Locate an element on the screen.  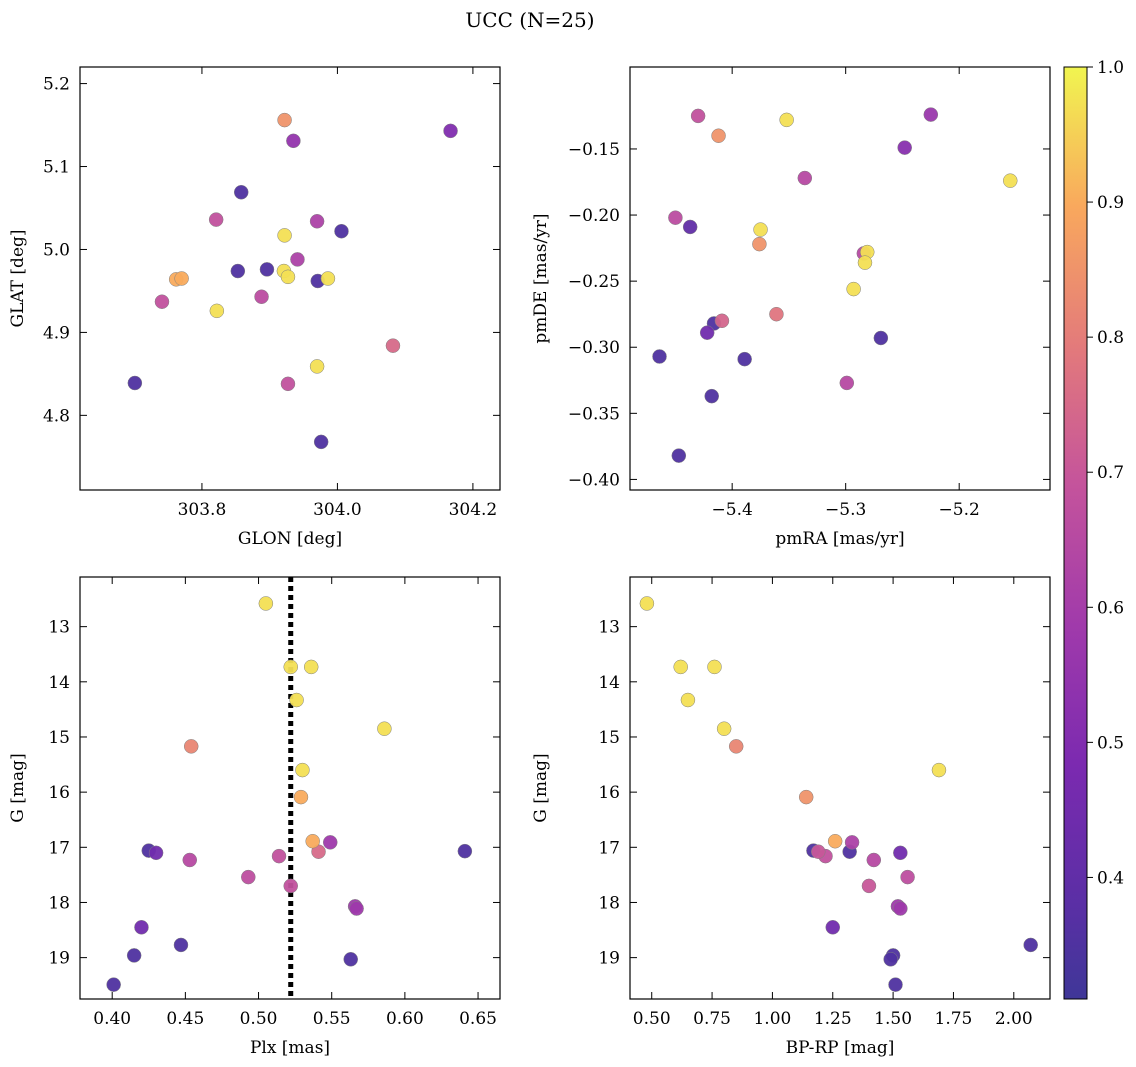
colorbar-tick-label: 1.0 is located at coordinates (1110, 68).